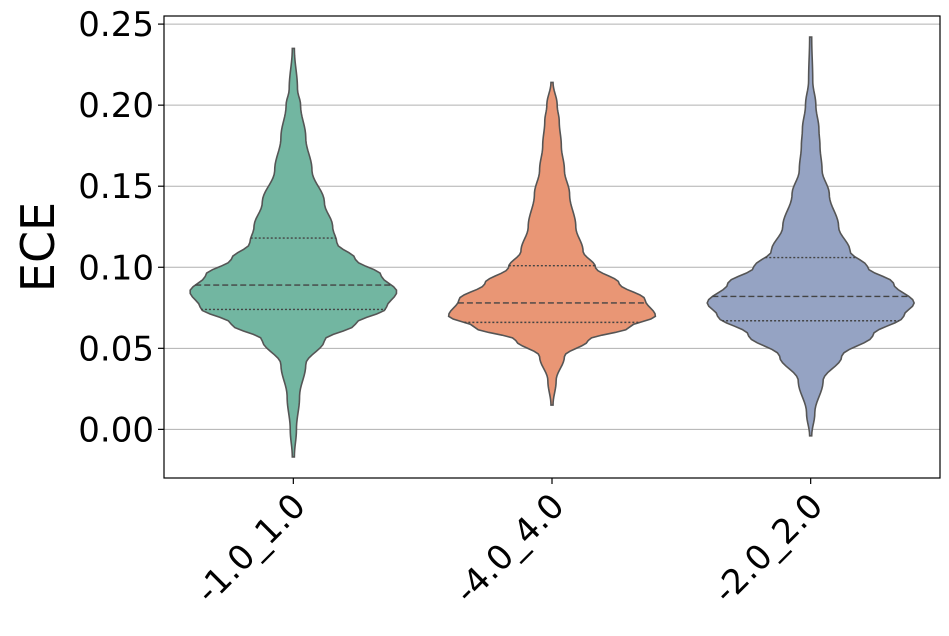  What do you see at coordinates (38, 247) in the screenshot?
I see `y-axis-title: ECE` at bounding box center [38, 247].